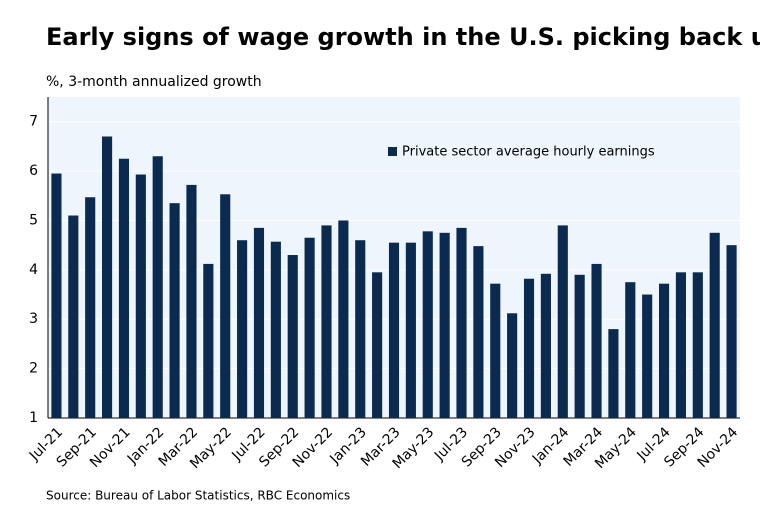  I want to click on y-axis-label: %, 3-month annualized growth, so click(154, 82).